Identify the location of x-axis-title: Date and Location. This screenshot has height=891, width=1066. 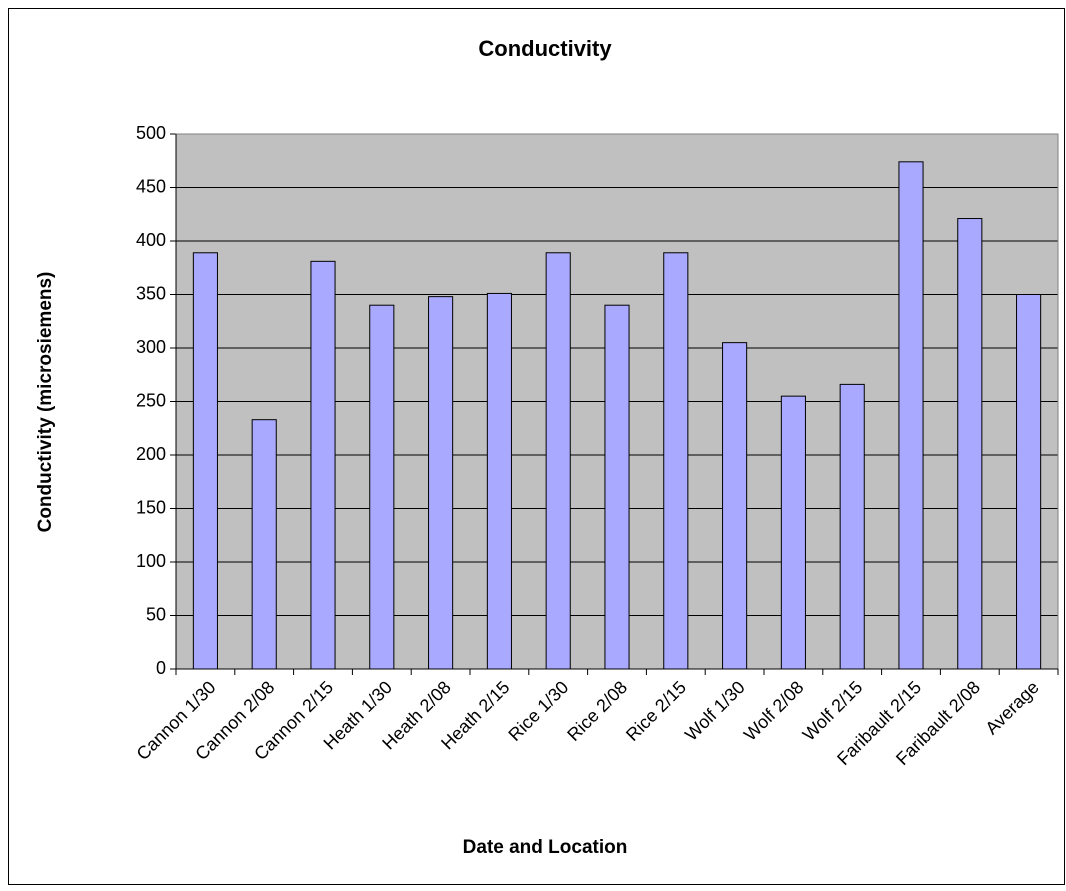
(545, 847).